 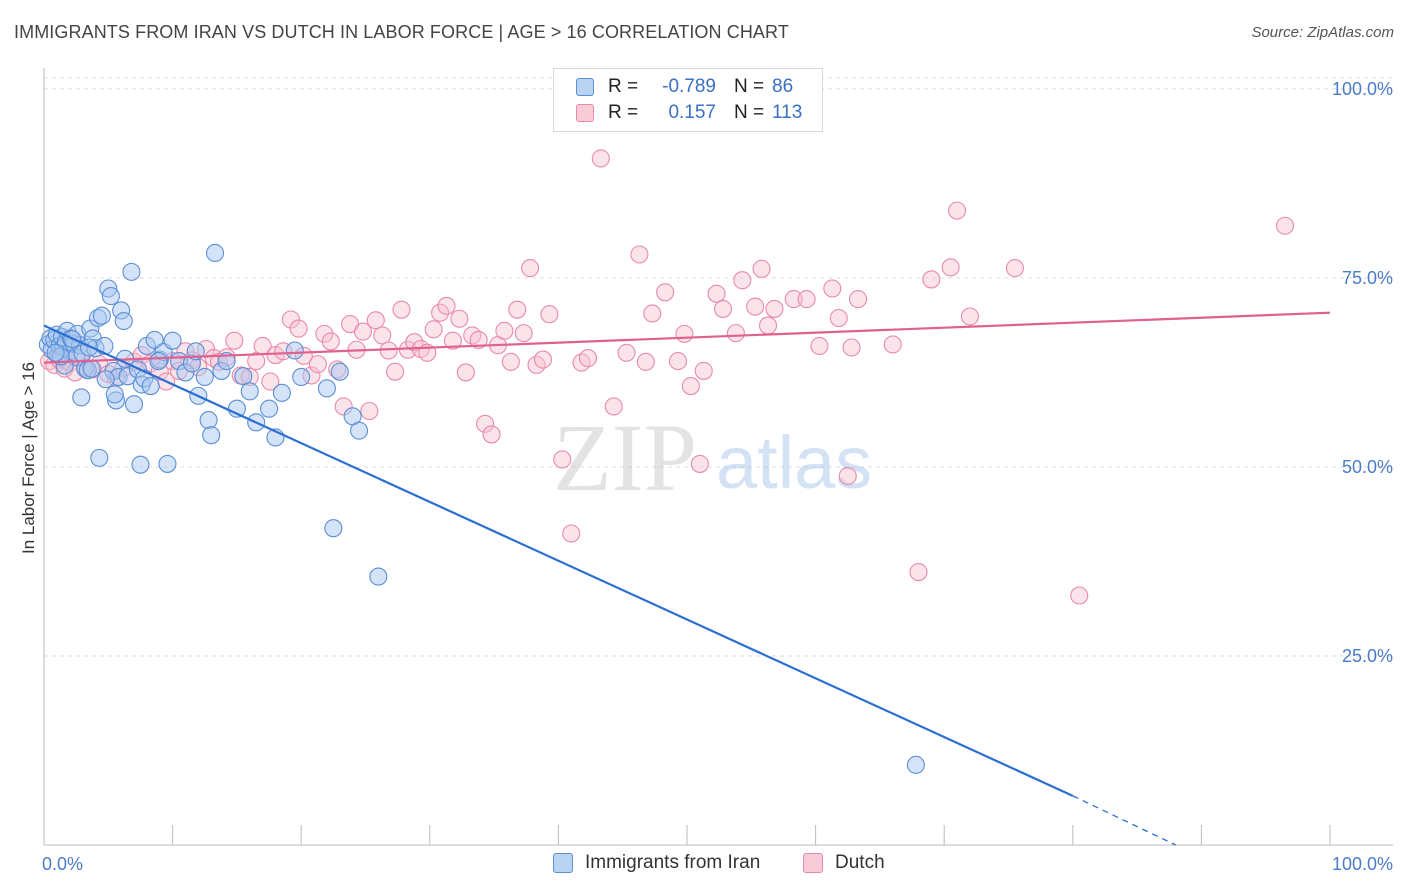 I want to click on legend-r-label: R =, so click(x=623, y=86).